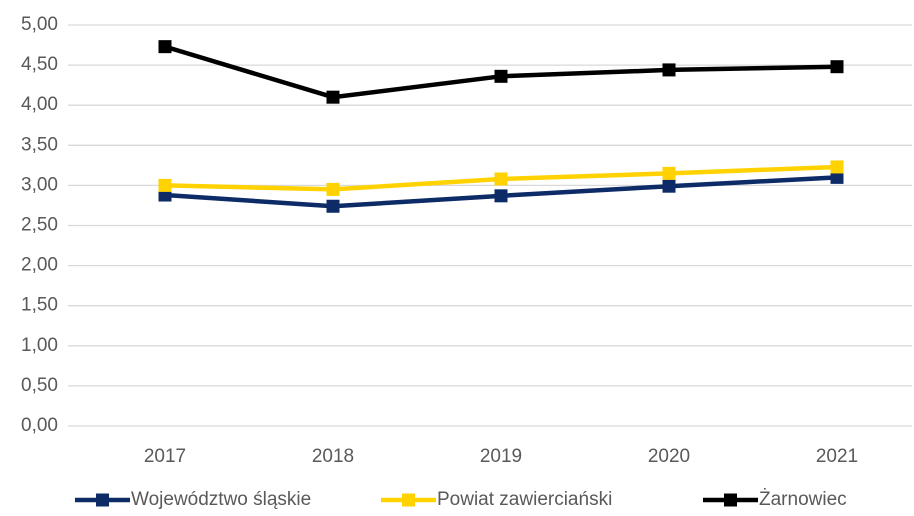  I want to click on y-tick-label: 5,00, so click(39, 24).